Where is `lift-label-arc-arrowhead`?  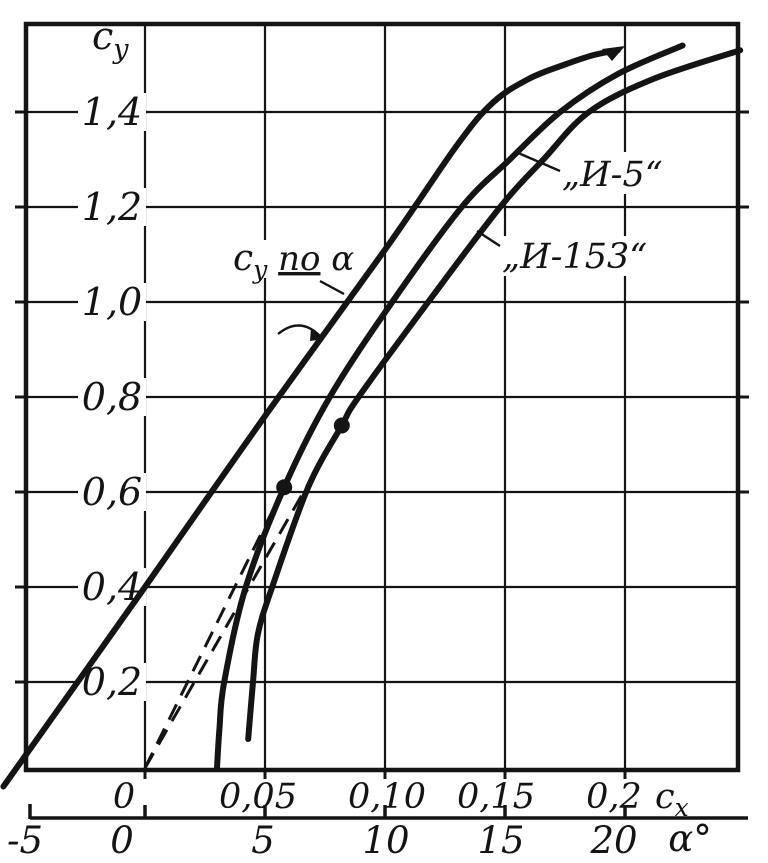 lift-label-arc-arrowhead is located at coordinates (317, 334).